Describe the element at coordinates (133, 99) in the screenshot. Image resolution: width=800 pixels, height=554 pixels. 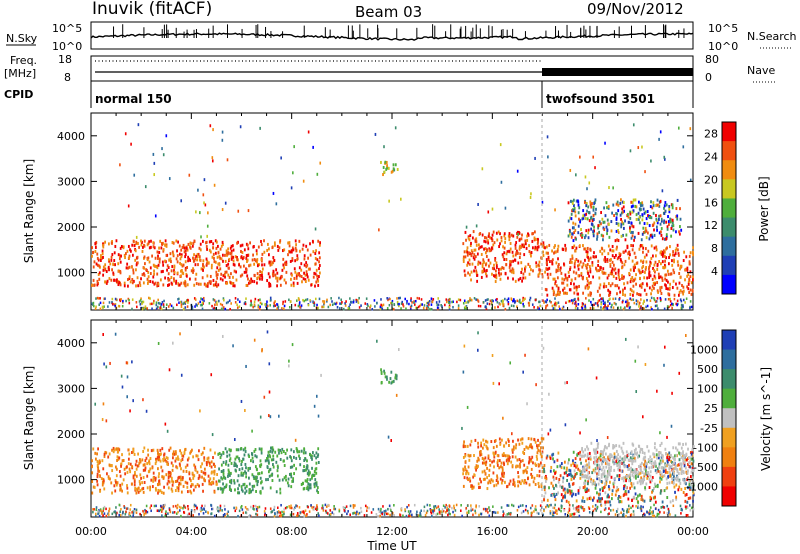
I see `cpid-mode-0: normal 150` at that location.